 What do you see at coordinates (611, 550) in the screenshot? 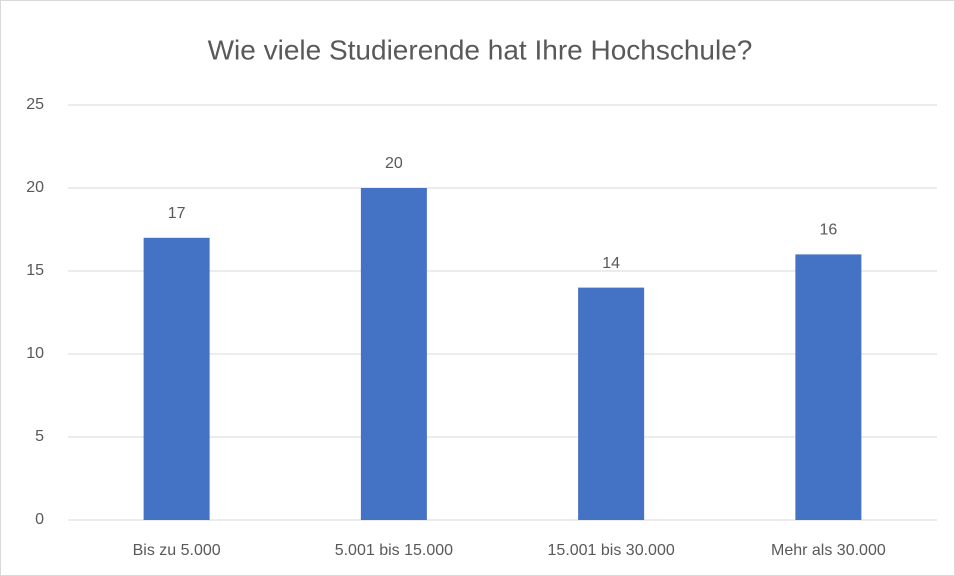
I see `x-tick-label: 15.001 bis 30.000` at bounding box center [611, 550].